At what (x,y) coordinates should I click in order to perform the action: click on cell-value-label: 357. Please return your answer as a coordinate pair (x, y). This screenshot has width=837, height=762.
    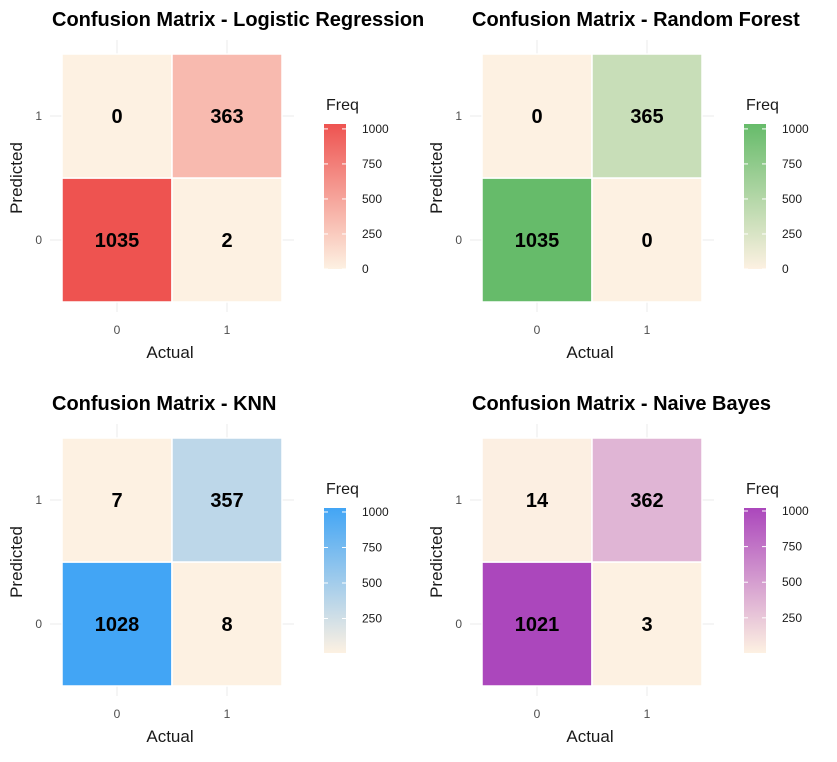
    Looking at the image, I should click on (226, 501).